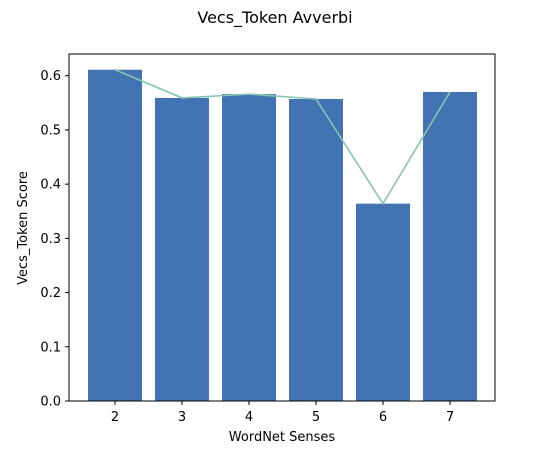 The image size is (550, 450). What do you see at coordinates (282, 437) in the screenshot?
I see `x-axis-label: WordNet Senses` at bounding box center [282, 437].